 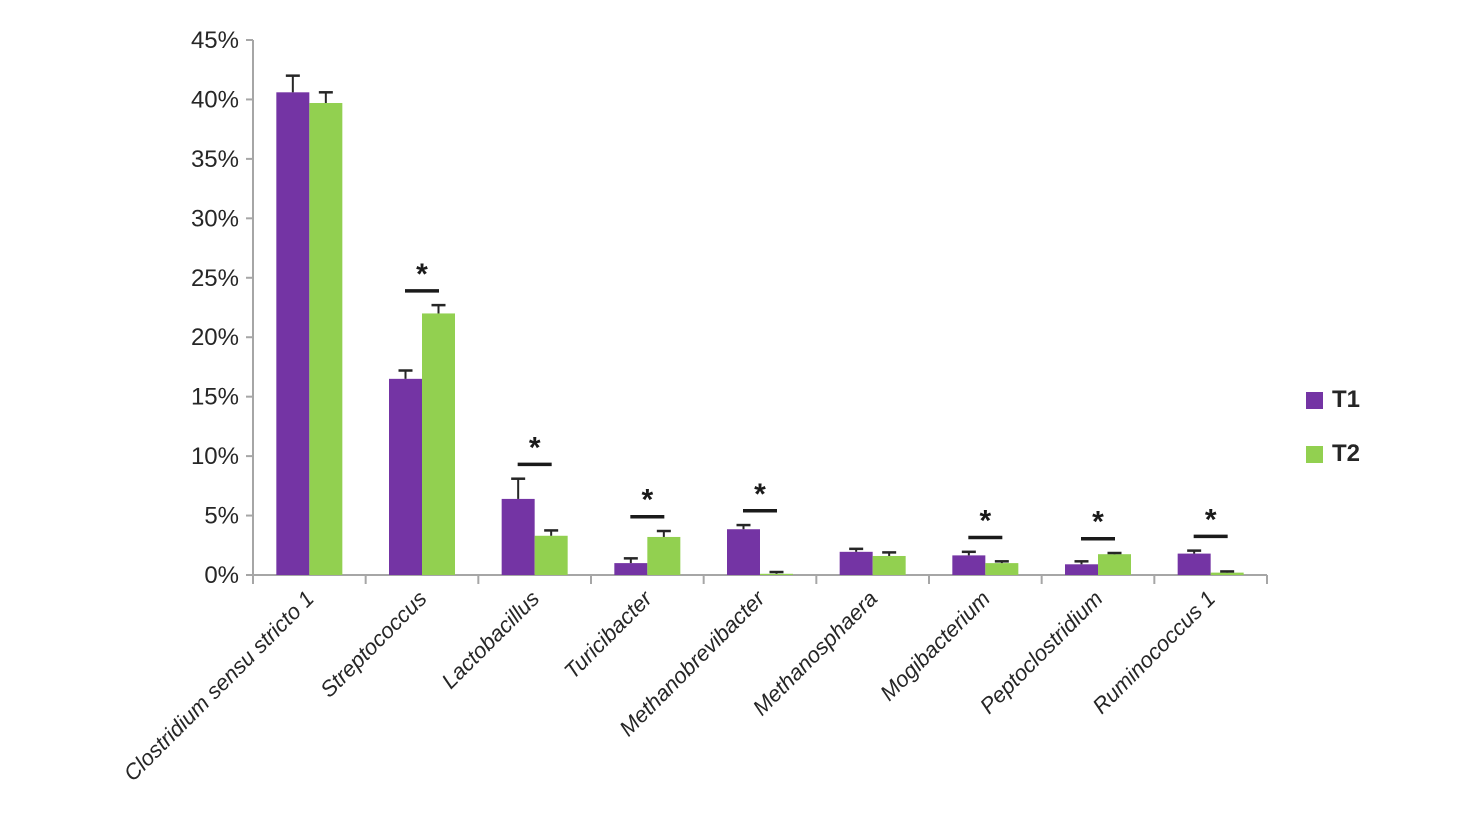 What do you see at coordinates (1041, 652) in the screenshot?
I see `x-category-label: Peptoclostridium` at bounding box center [1041, 652].